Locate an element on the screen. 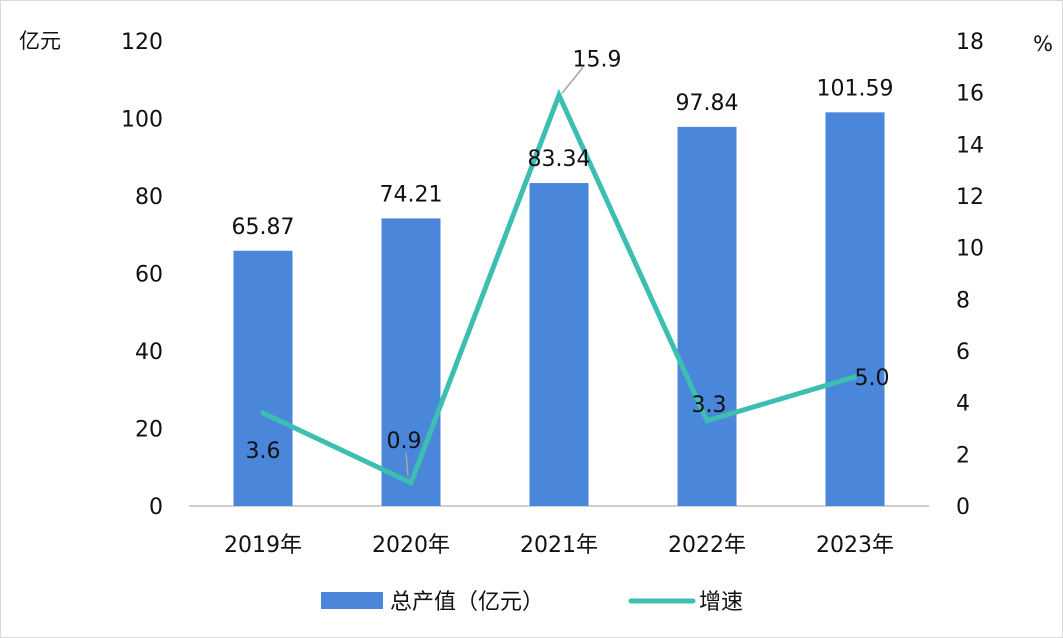 This screenshot has height=638, width=1063. y-left-tick-label: 60 is located at coordinates (149, 275).